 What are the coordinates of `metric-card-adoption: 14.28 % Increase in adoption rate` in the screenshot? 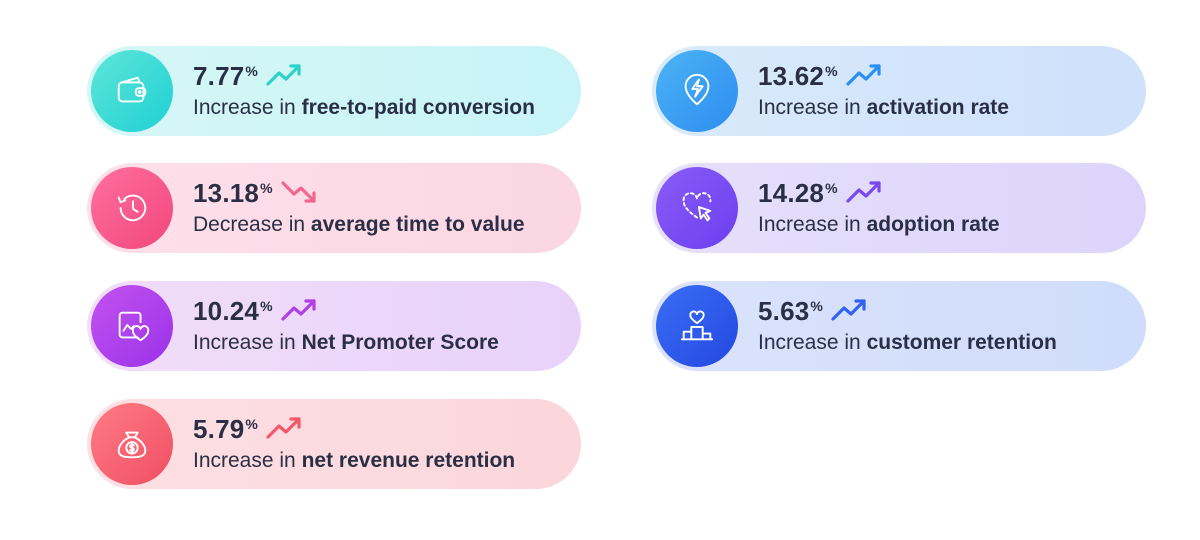 It's located at (899, 208).